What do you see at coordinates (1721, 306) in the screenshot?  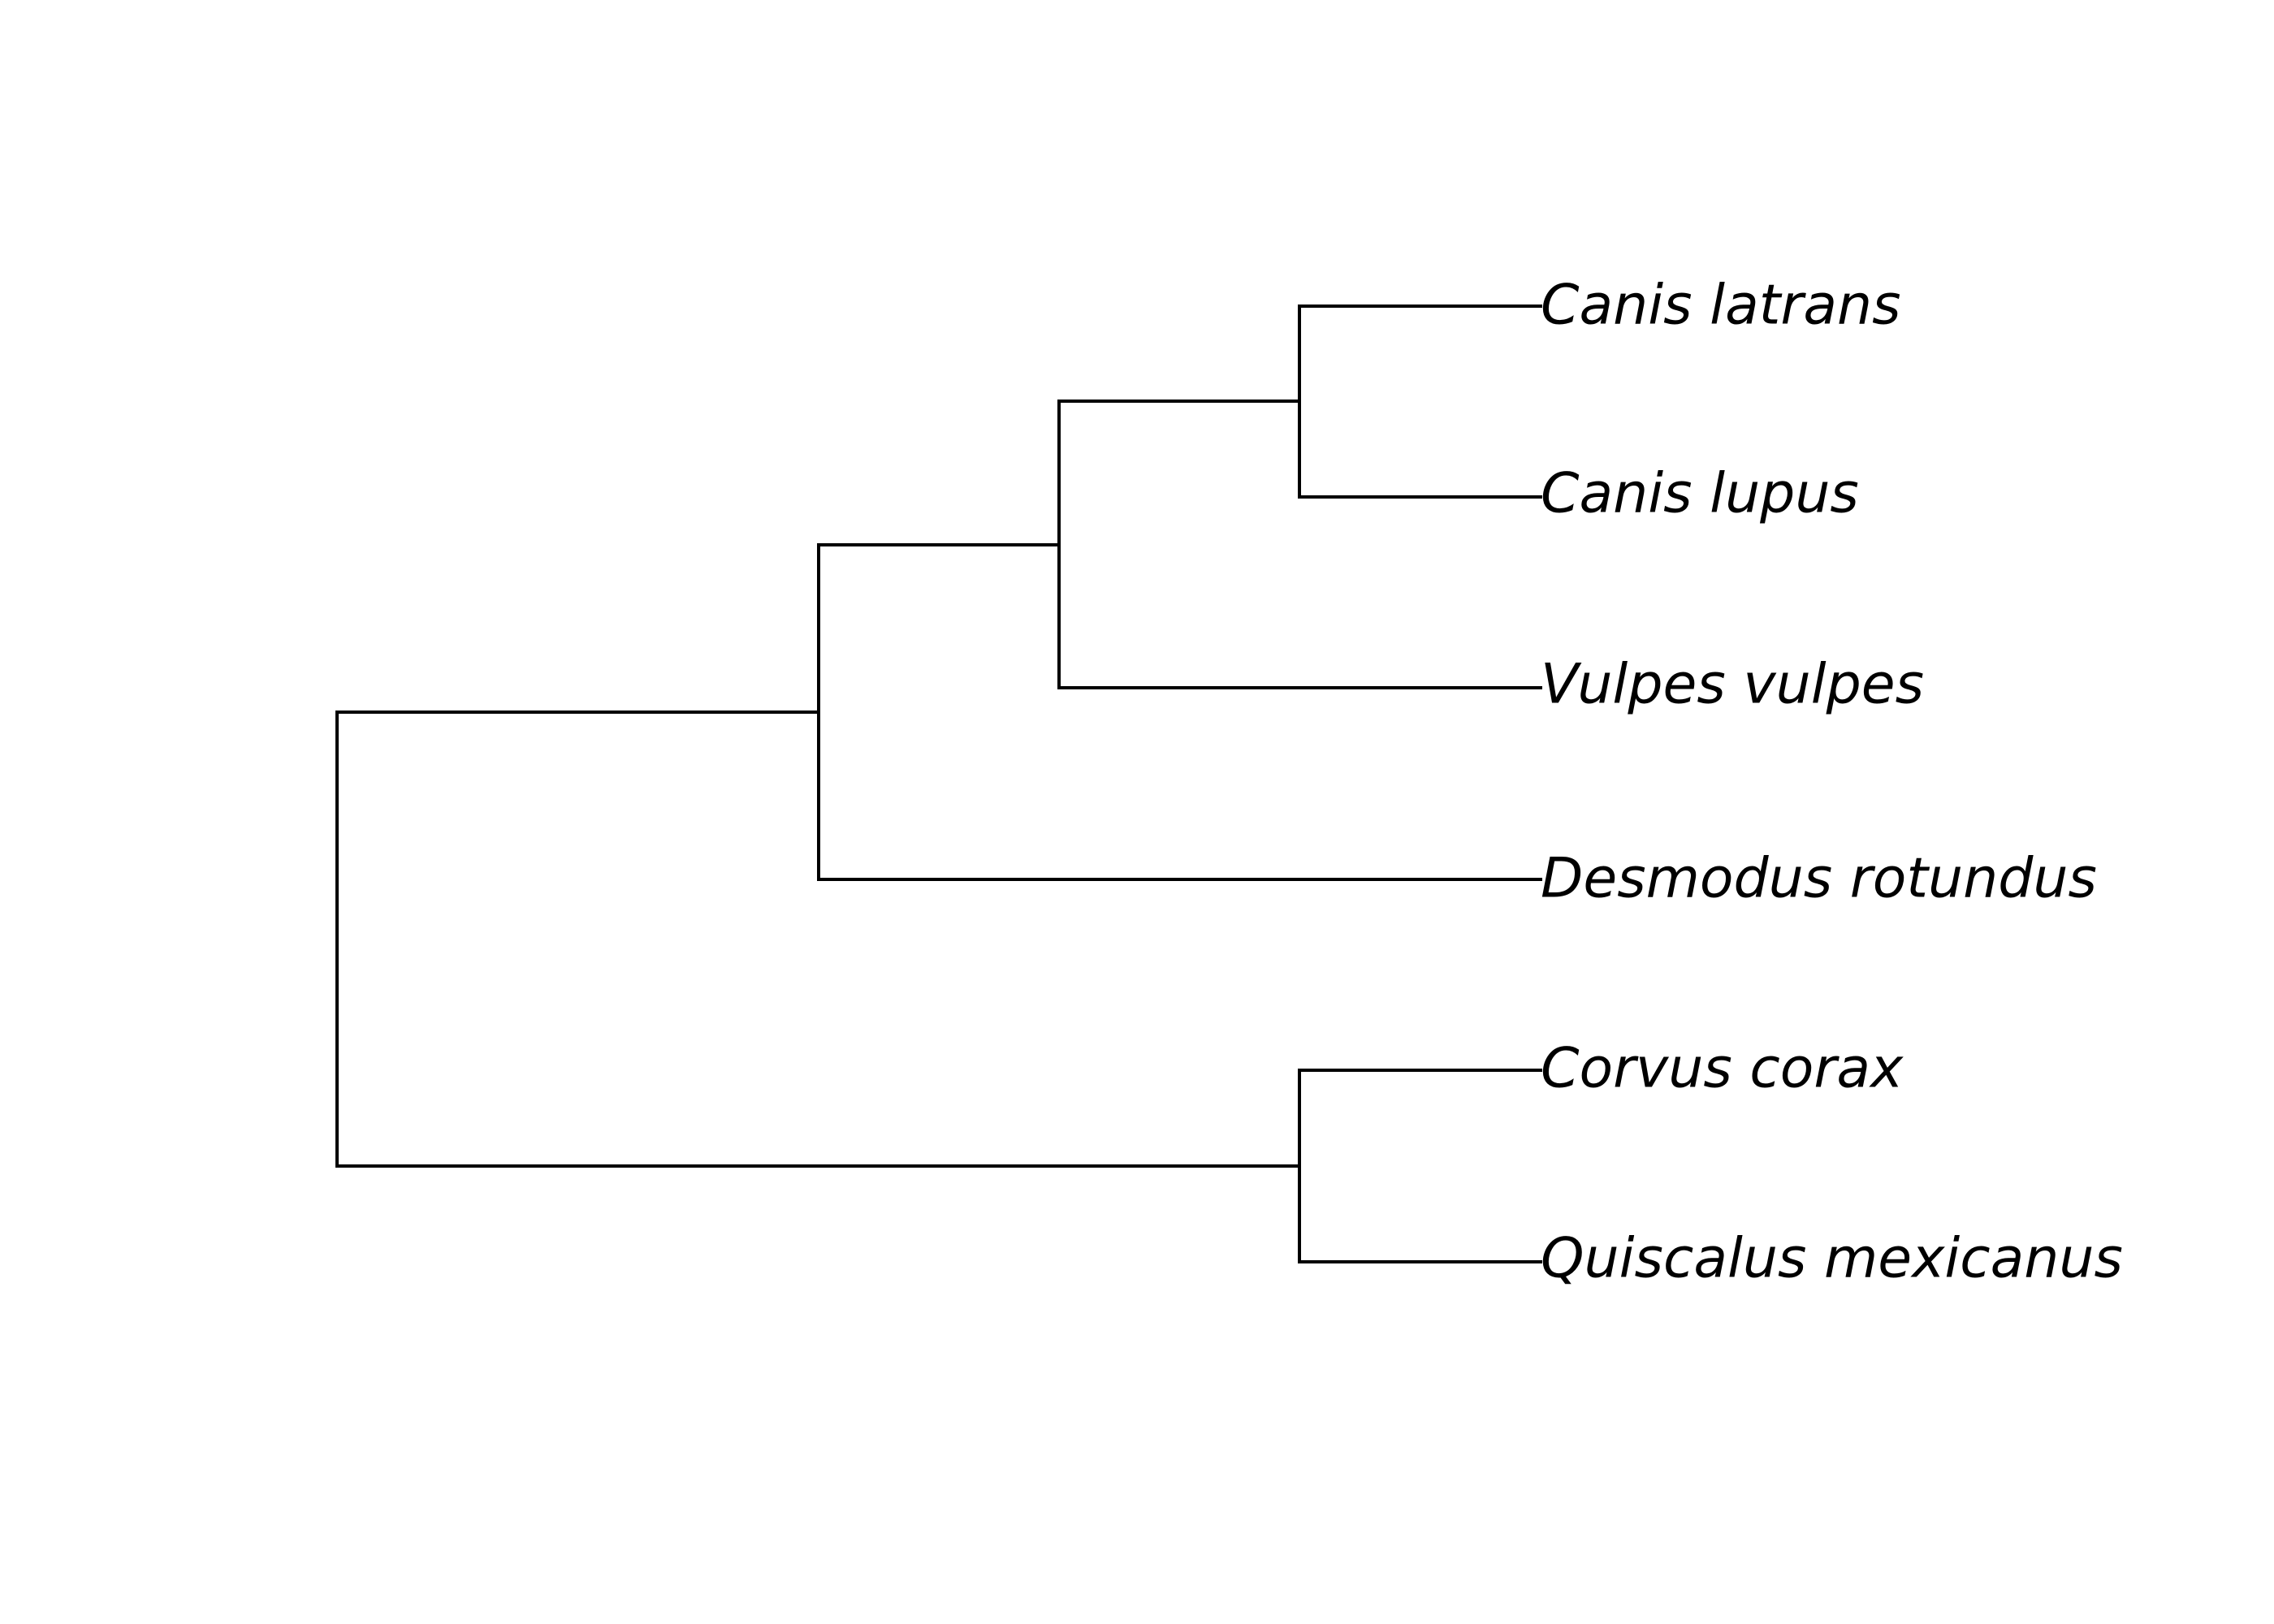 I see `tip-label-canis-latrans: Canis latrans` at bounding box center [1721, 306].